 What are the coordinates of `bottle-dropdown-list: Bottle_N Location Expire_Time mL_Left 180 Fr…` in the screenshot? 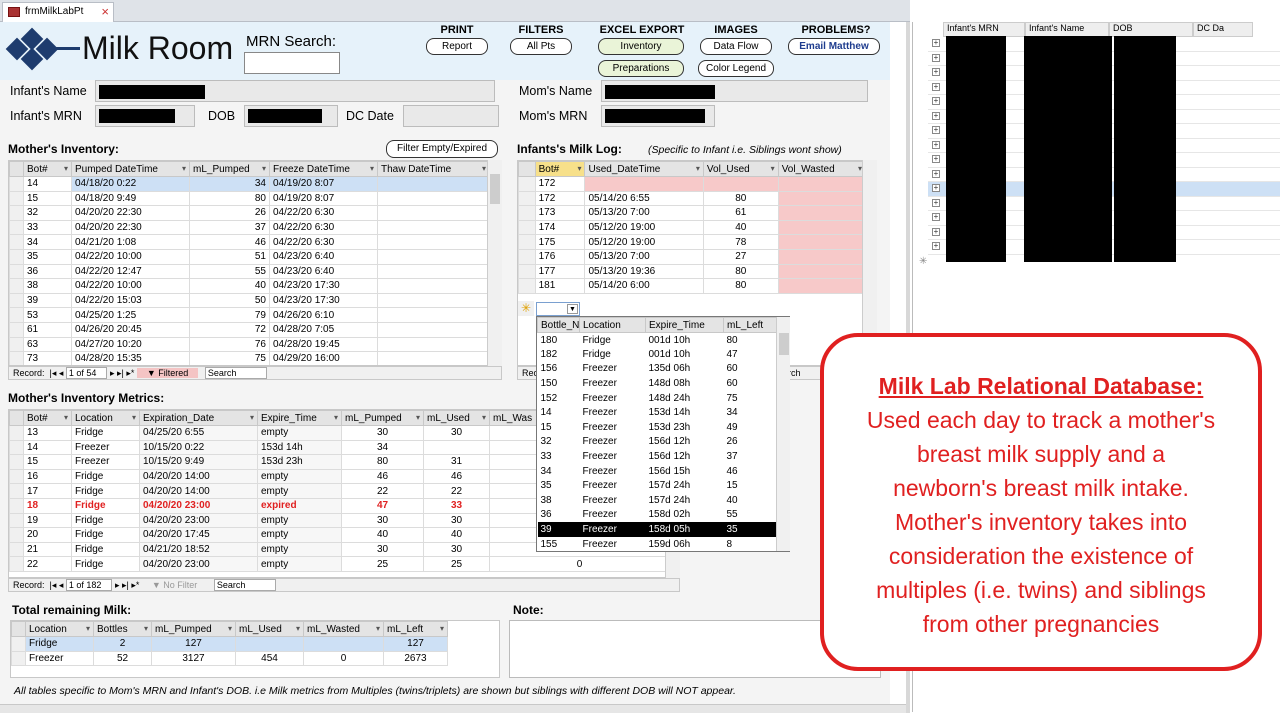 It's located at (663, 434).